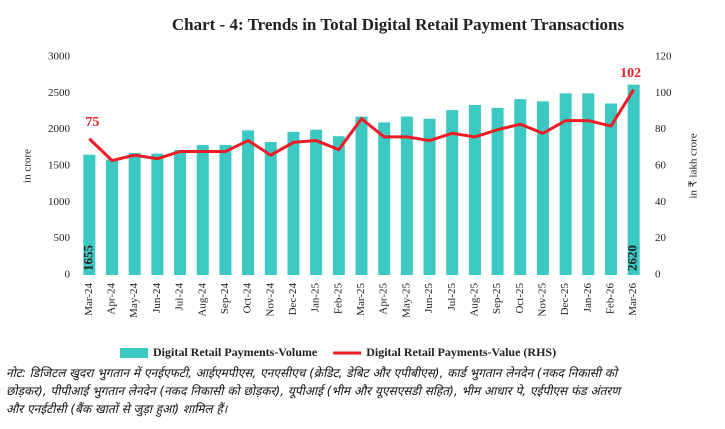 This screenshot has width=725, height=429. What do you see at coordinates (248, 298) in the screenshot?
I see `x-tick-label: Oct-24` at bounding box center [248, 298].